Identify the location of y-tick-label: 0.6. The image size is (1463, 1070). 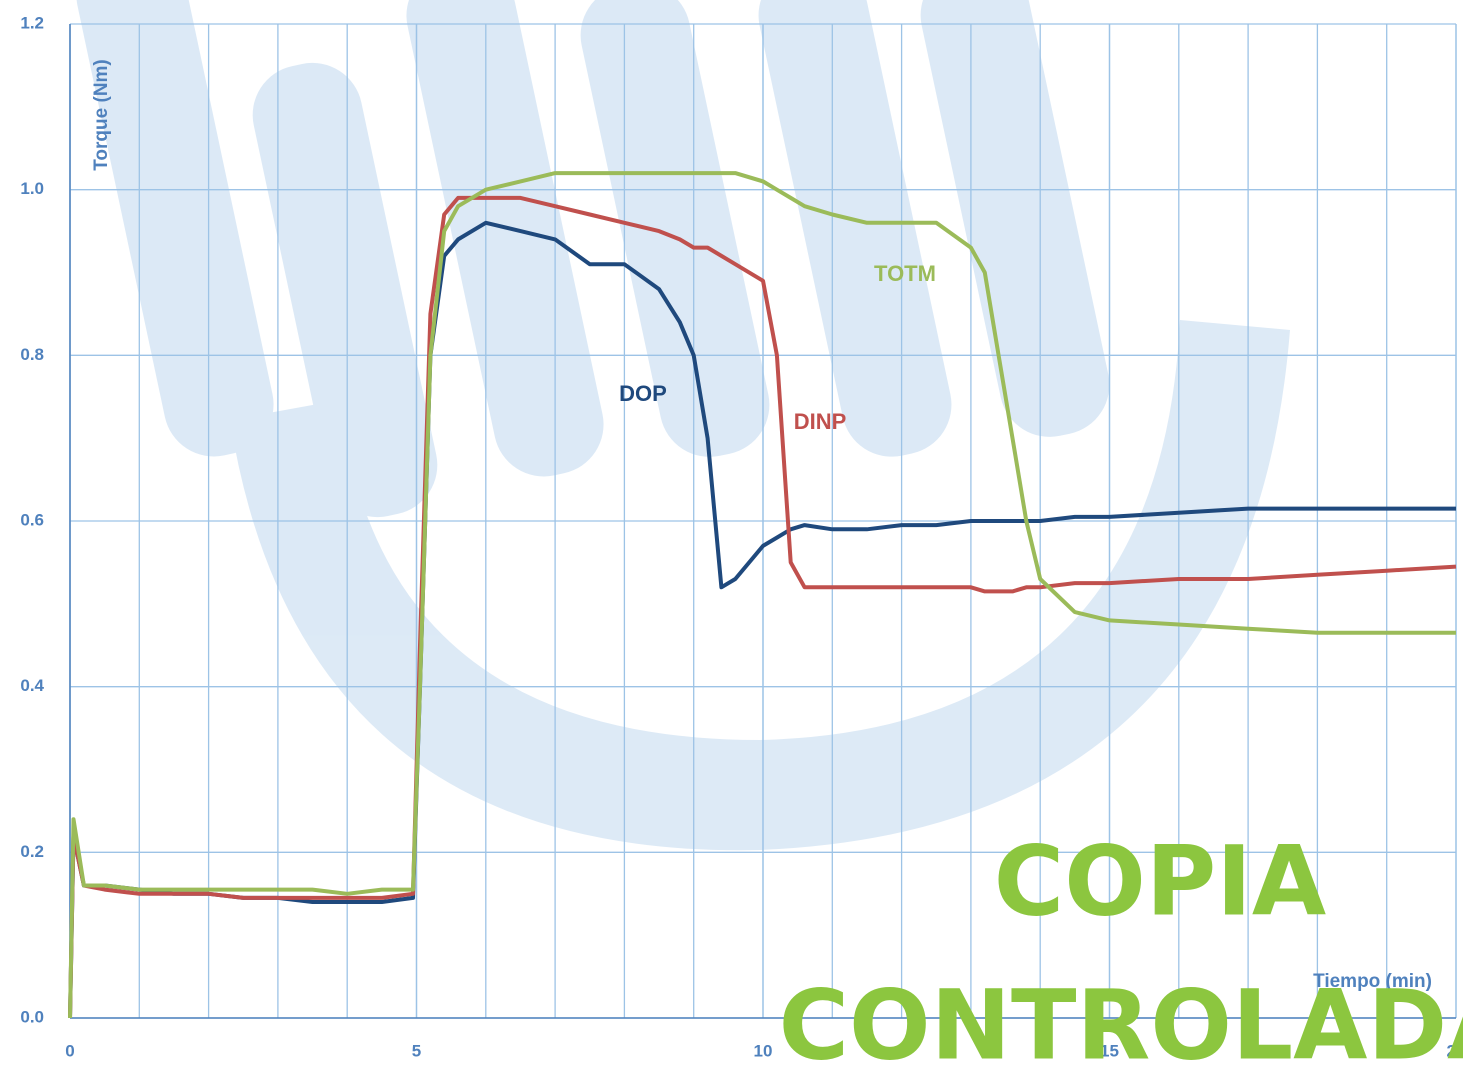
(32, 519).